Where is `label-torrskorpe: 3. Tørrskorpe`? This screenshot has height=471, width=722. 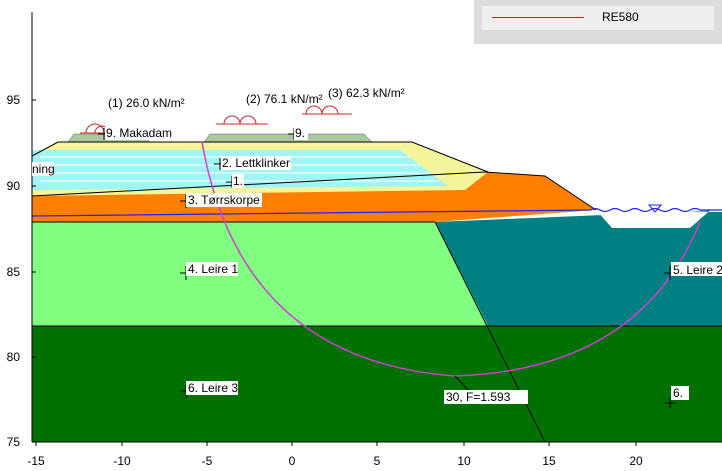
label-torrskorpe: 3. Tørrskorpe is located at coordinates (224, 200).